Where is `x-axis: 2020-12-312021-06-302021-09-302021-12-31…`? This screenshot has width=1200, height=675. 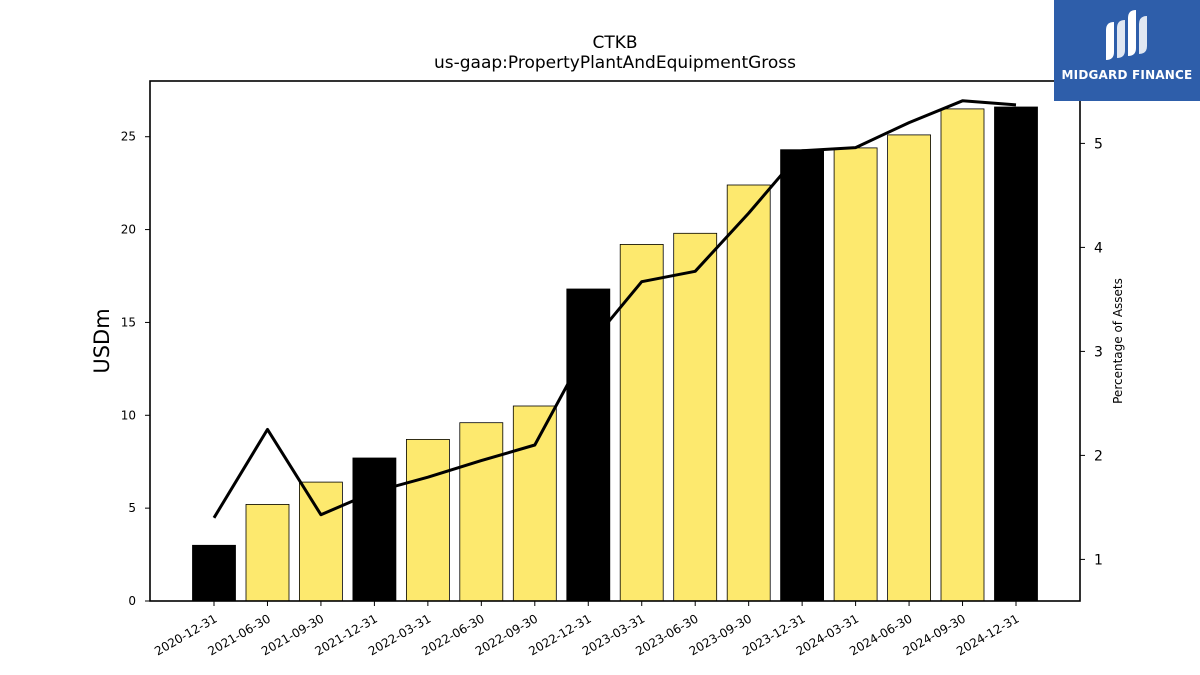
x-axis: 2020-12-312021-06-302021-09-302021-12-31… is located at coordinates (587, 629).